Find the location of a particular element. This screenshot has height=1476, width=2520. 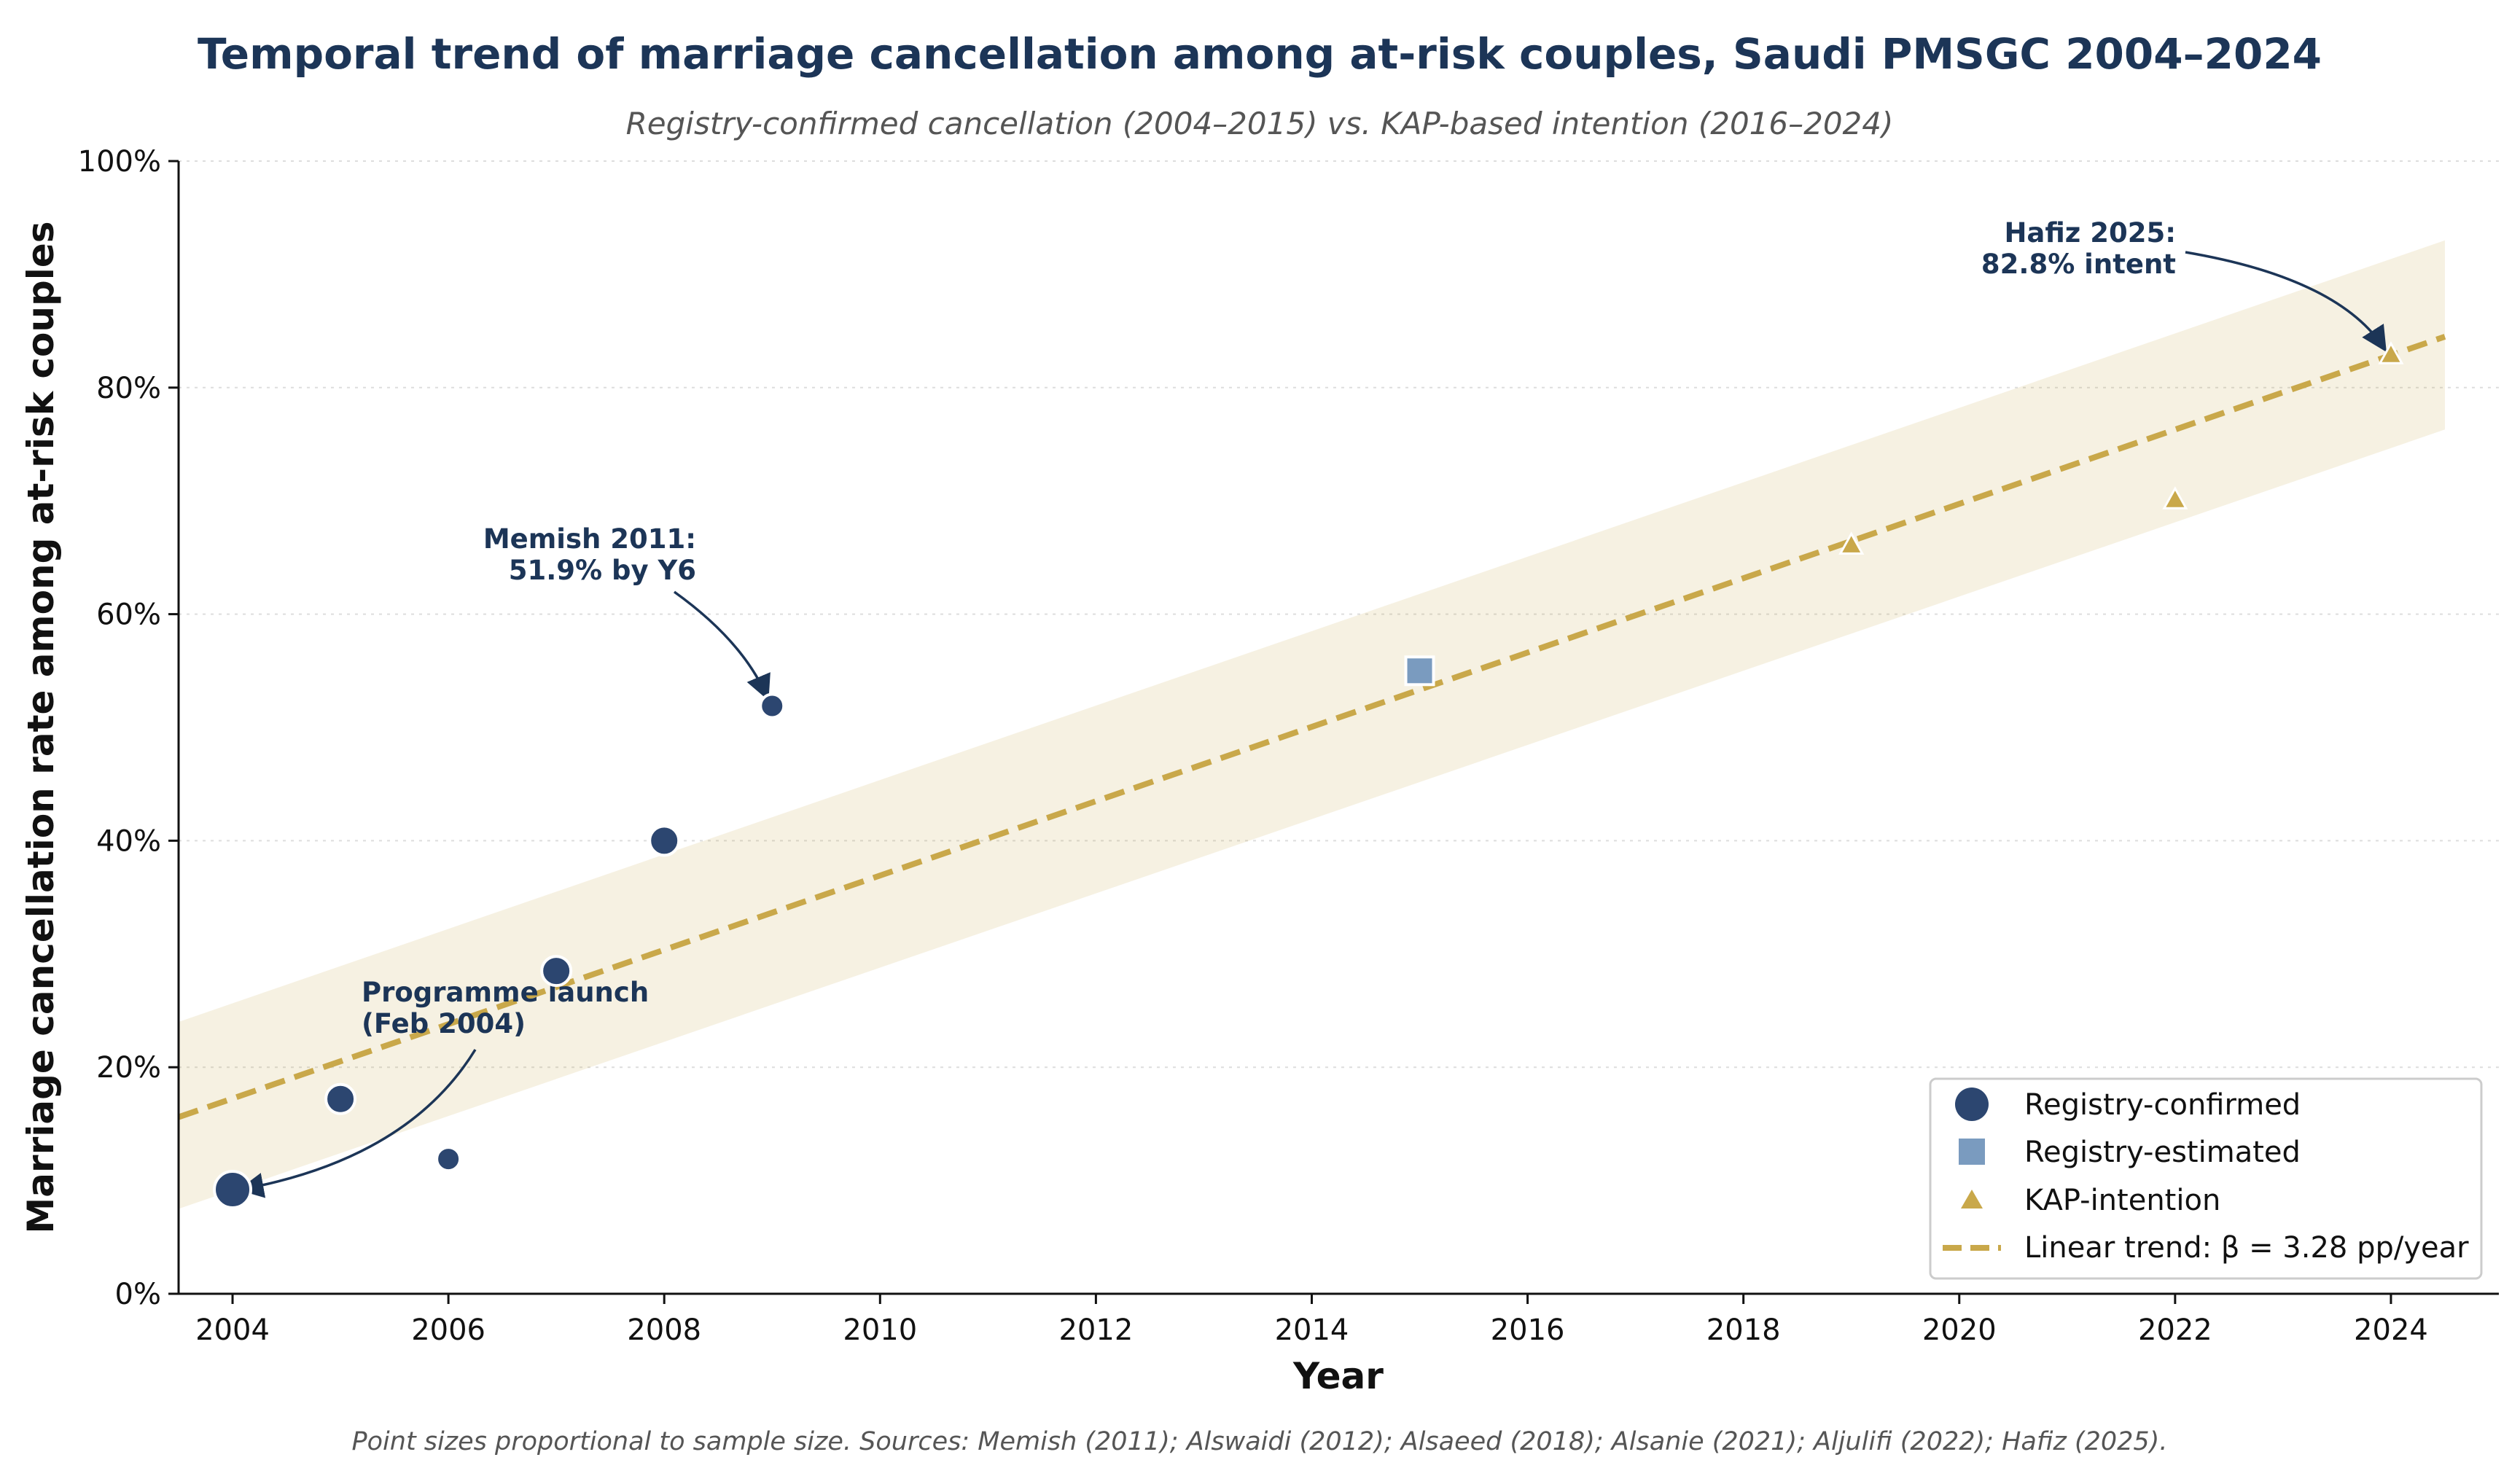

x-tick-label: 2014 is located at coordinates (1312, 1330).